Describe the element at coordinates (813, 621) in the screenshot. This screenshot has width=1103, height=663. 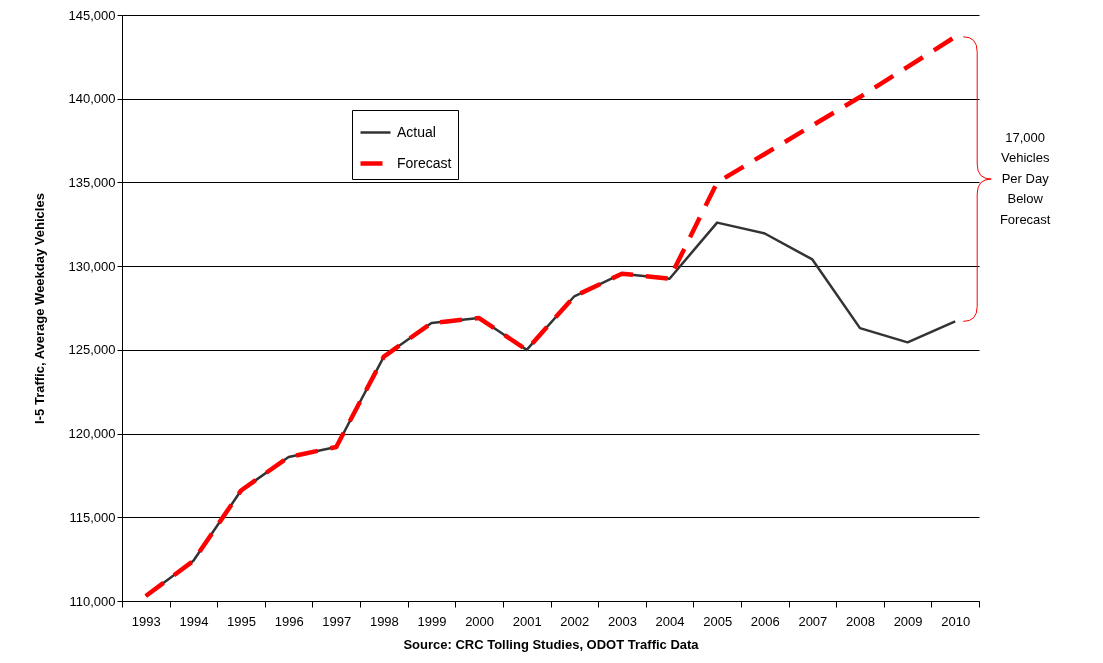
I see `x-tick-label: 2007` at that location.